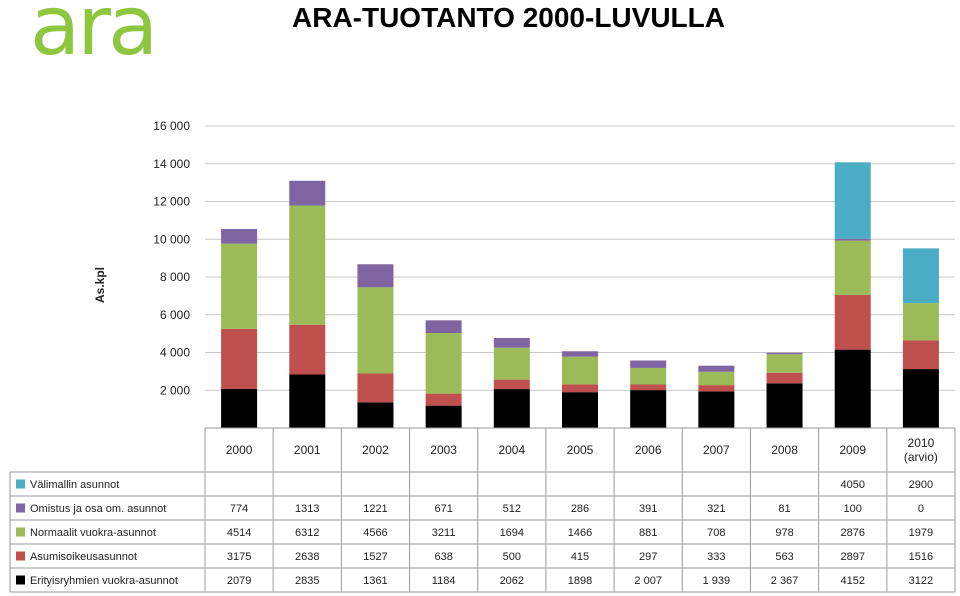 The width and height of the screenshot is (960, 596). What do you see at coordinates (239, 557) in the screenshot?
I see `data-label: 3175` at bounding box center [239, 557].